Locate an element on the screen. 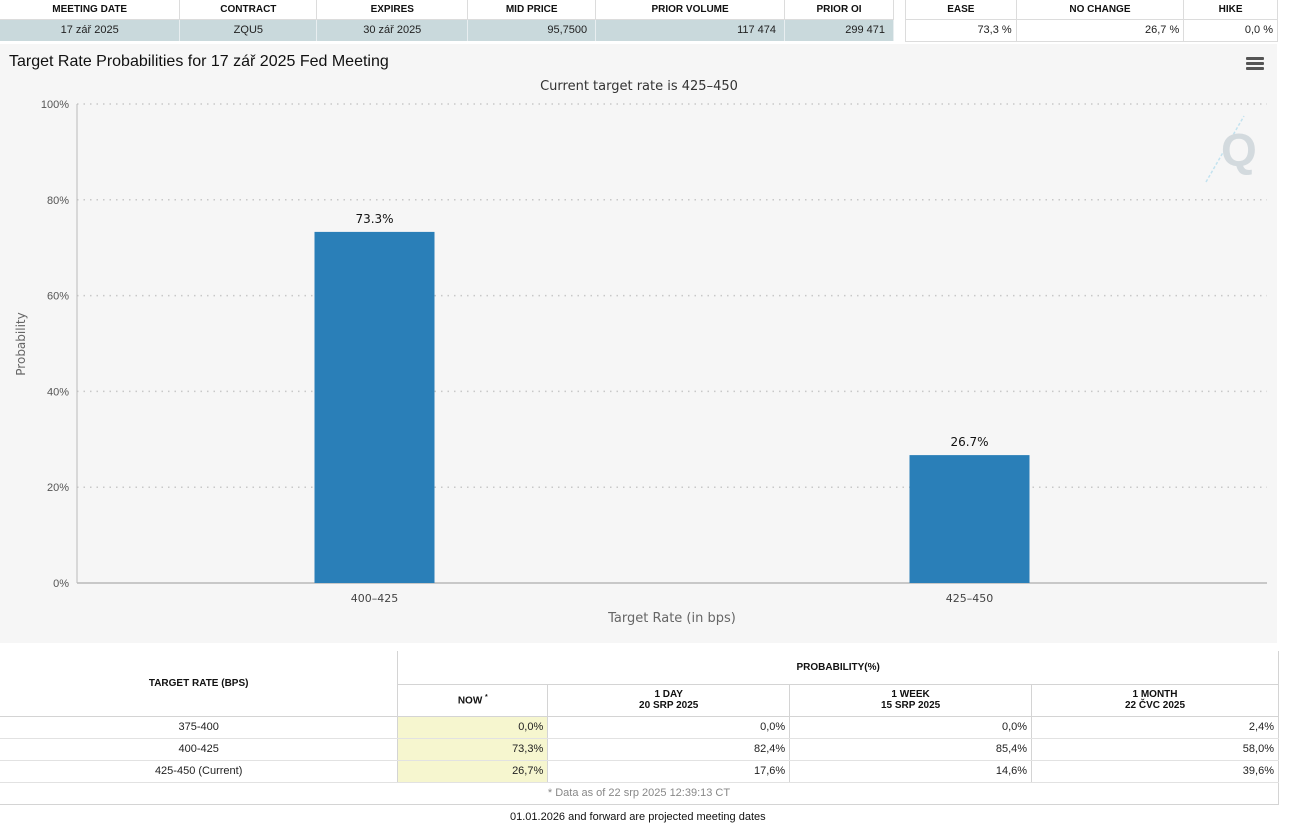 The image size is (1290, 823). ease-value: 73,3 % is located at coordinates (961, 30).